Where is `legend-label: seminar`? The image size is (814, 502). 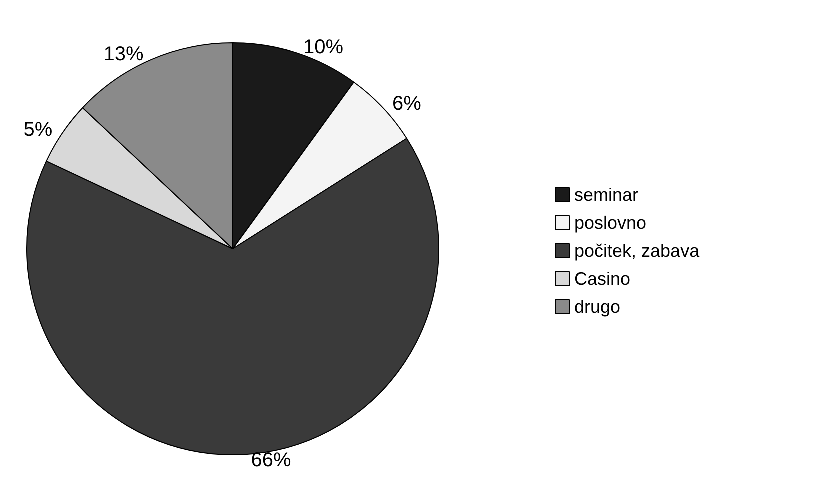 legend-label: seminar is located at coordinates (606, 195).